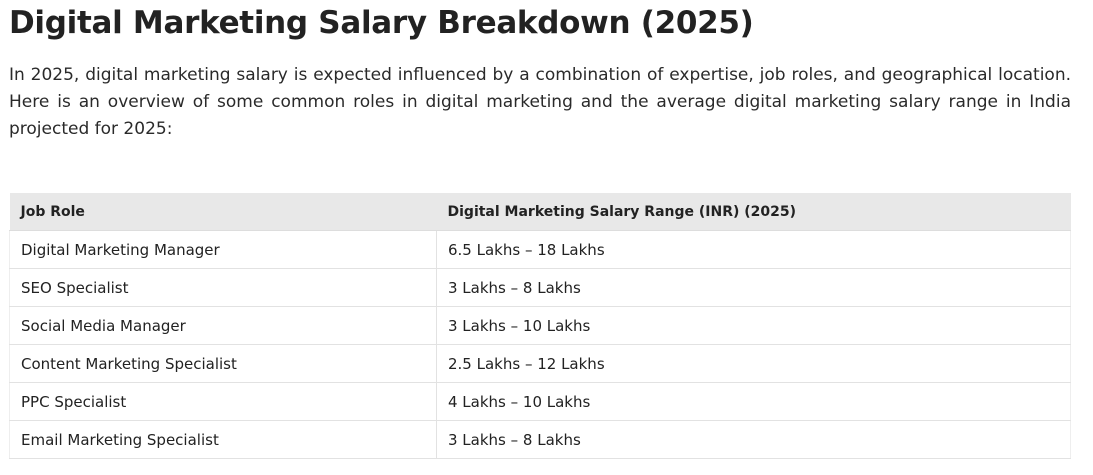  I want to click on job-role-cell: Email Marketing Specialist, so click(223, 439).